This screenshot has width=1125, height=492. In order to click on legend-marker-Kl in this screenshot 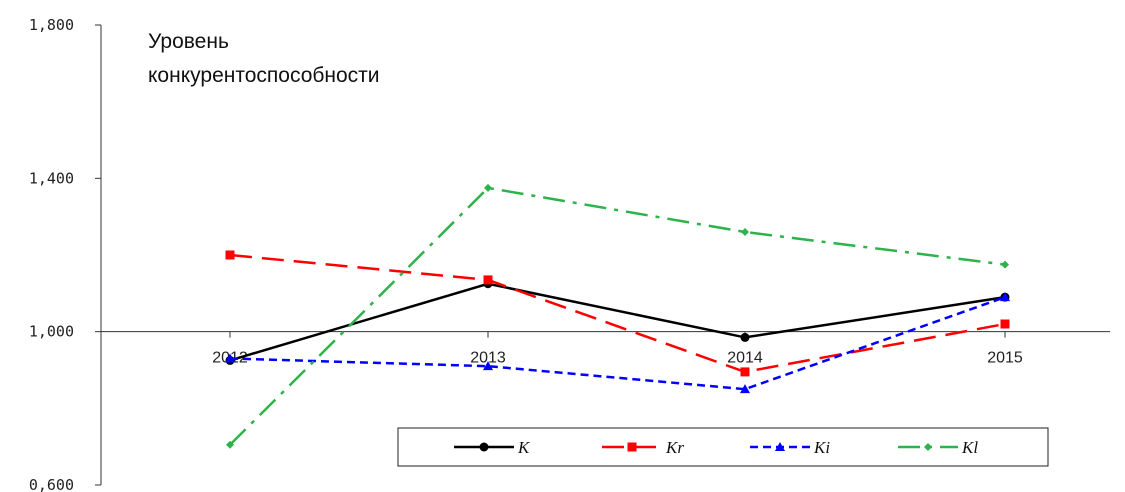, I will do `click(928, 447)`.